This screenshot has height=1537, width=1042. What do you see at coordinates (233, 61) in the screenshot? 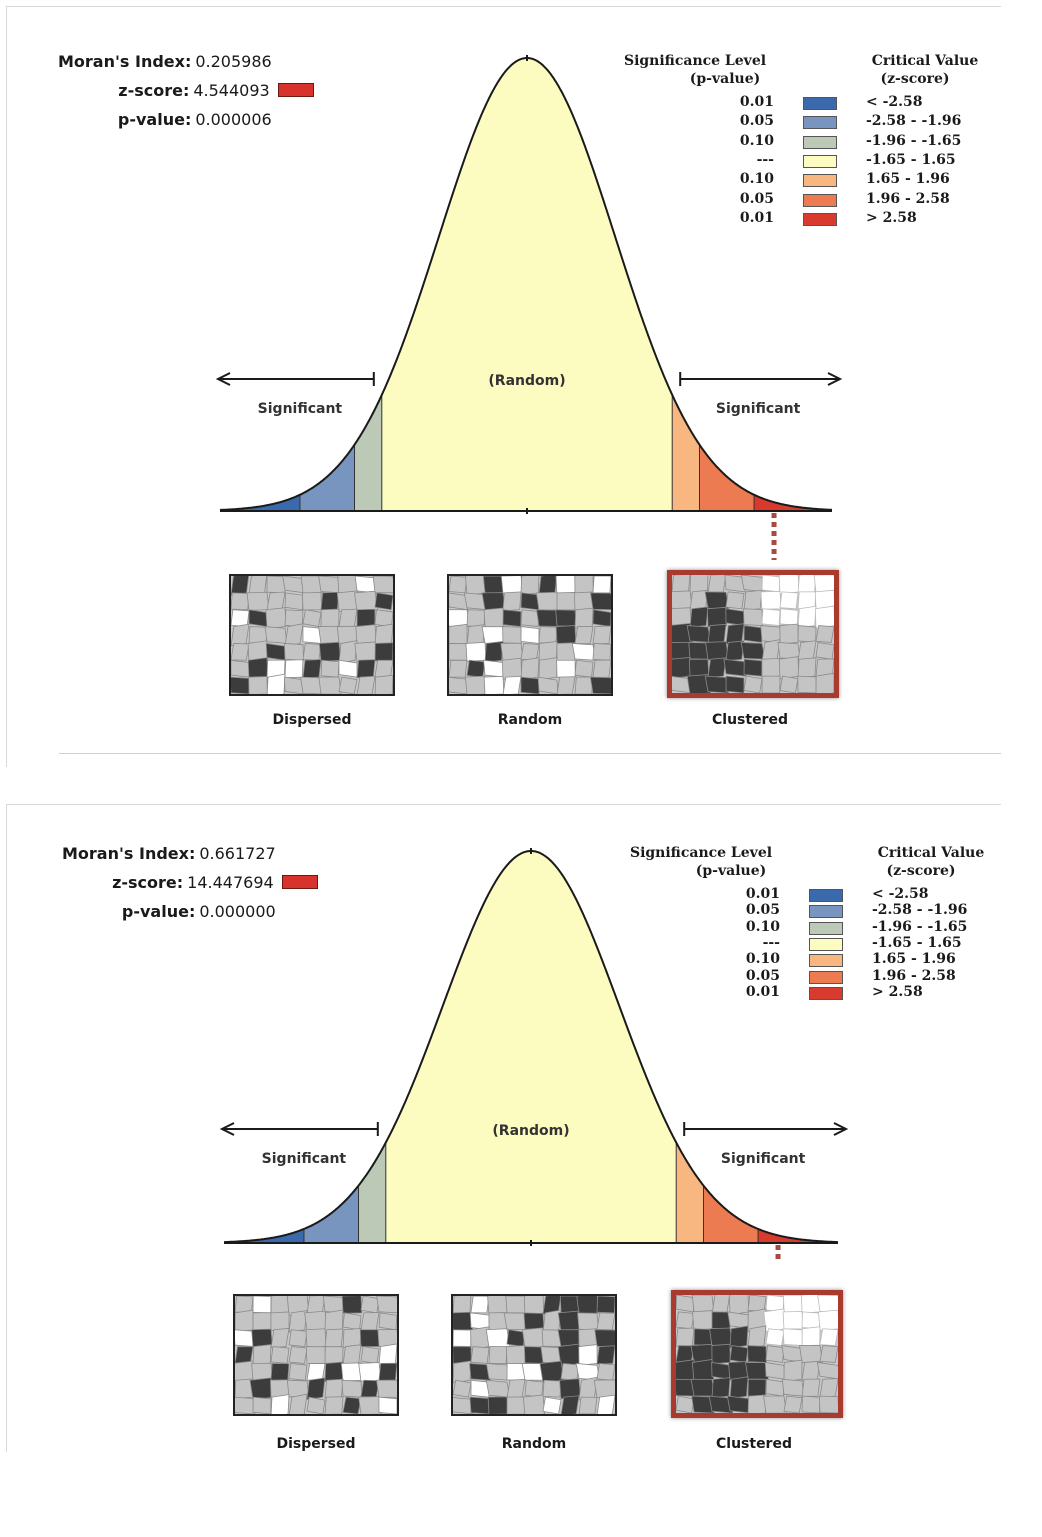
I see `morans-index-value: 0.205986` at bounding box center [233, 61].